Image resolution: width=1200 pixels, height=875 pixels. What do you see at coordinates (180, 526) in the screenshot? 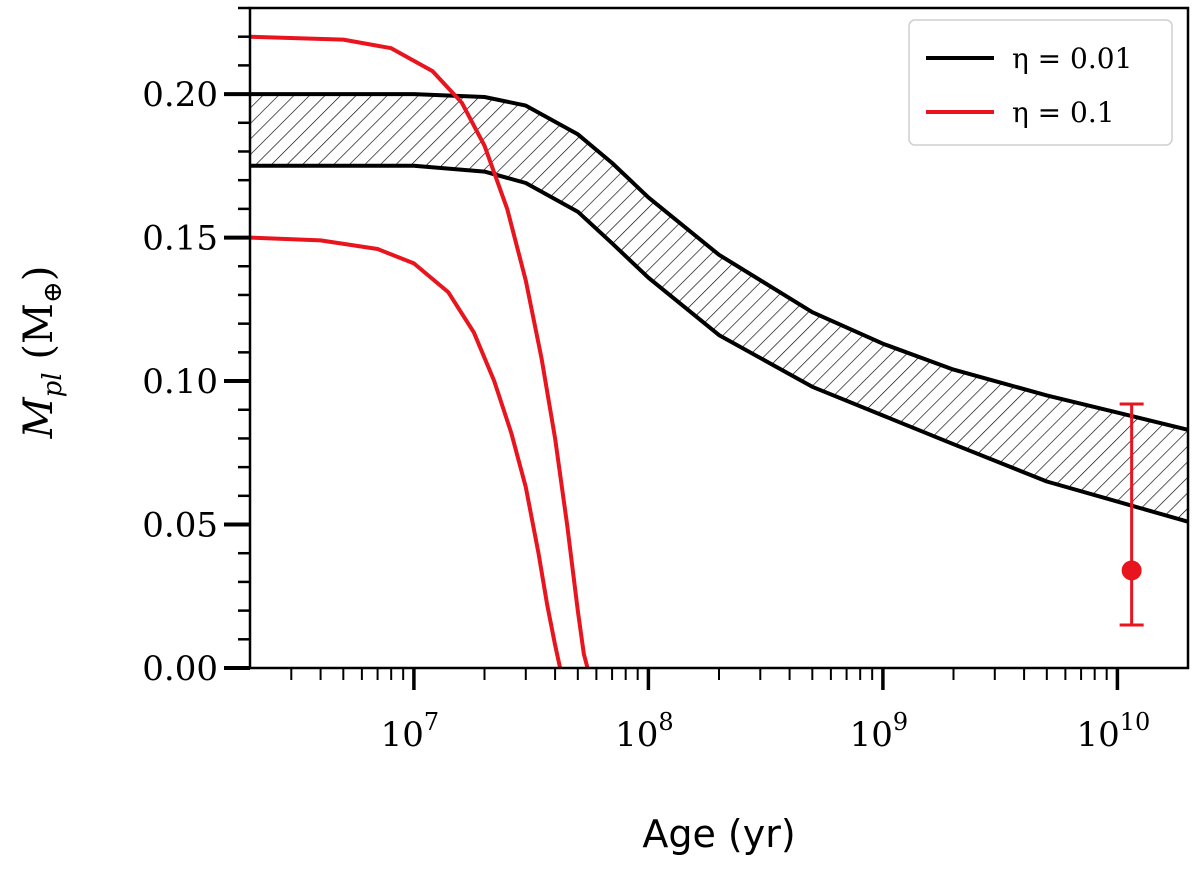
I see `y-tick-label: 0.05` at bounding box center [180, 526].